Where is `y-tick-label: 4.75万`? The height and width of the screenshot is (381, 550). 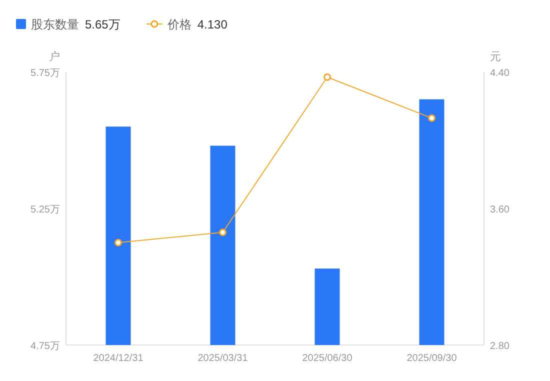
y-tick-label: 4.75万 is located at coordinates (45, 346).